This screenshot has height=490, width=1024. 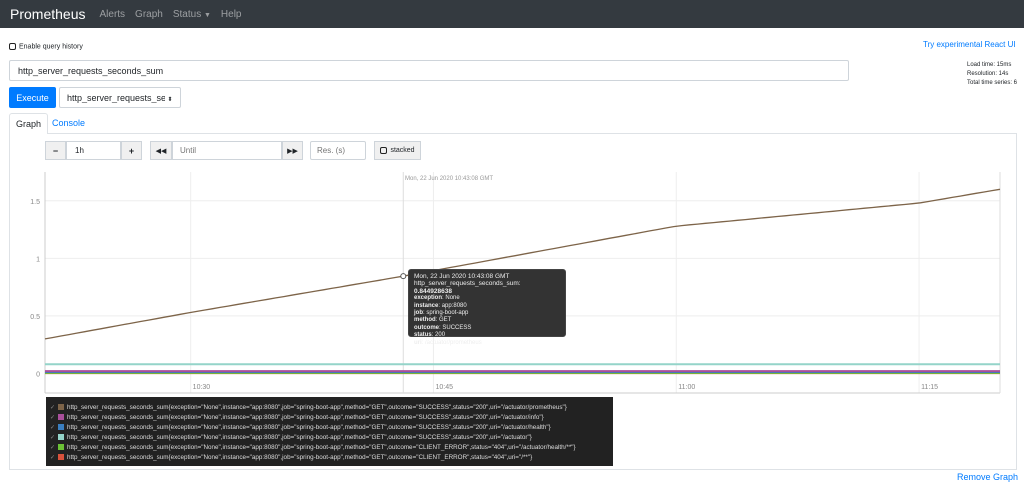 I want to click on stacked-label: stacked, so click(x=402, y=150).